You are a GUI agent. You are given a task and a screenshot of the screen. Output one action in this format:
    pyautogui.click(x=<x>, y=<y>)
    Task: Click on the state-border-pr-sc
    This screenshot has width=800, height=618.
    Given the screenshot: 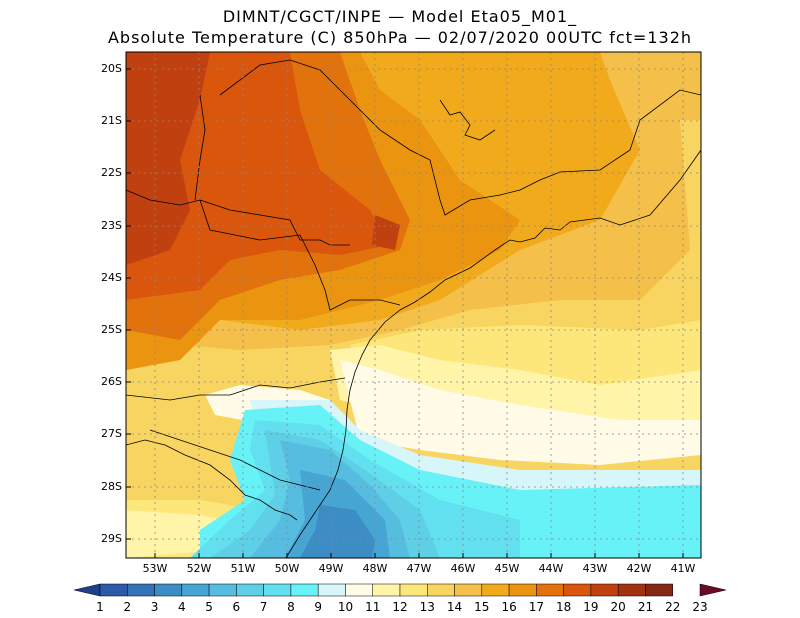 What is the action you would take?
    pyautogui.click(x=236, y=389)
    